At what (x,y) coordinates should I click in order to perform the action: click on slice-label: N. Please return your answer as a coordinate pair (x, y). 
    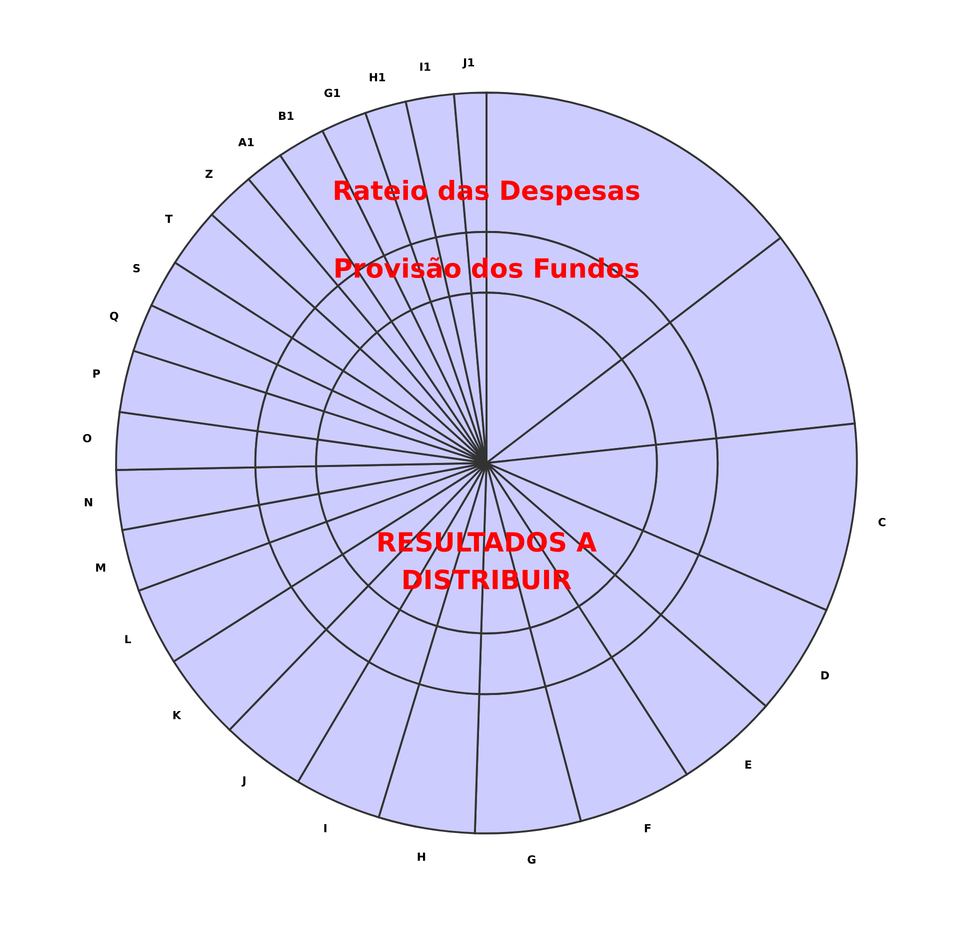
    Looking at the image, I should click on (88, 502).